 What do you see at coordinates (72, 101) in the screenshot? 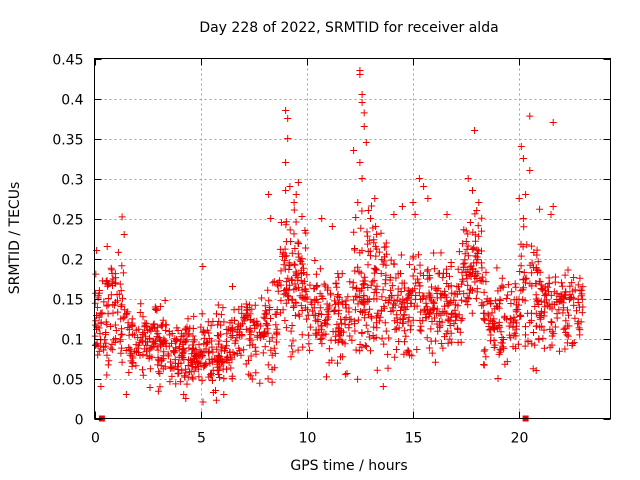
I see `y-tick-label: 0.4` at bounding box center [72, 101].